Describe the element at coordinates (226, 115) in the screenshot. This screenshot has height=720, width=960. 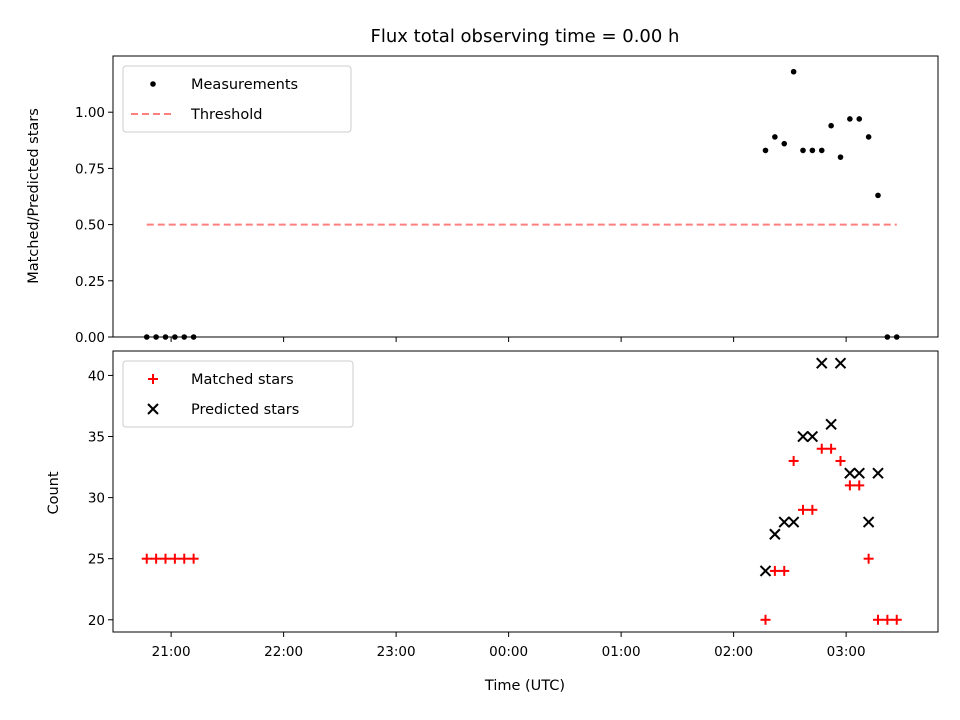
I see `threshold-legend-label: Threshold` at that location.